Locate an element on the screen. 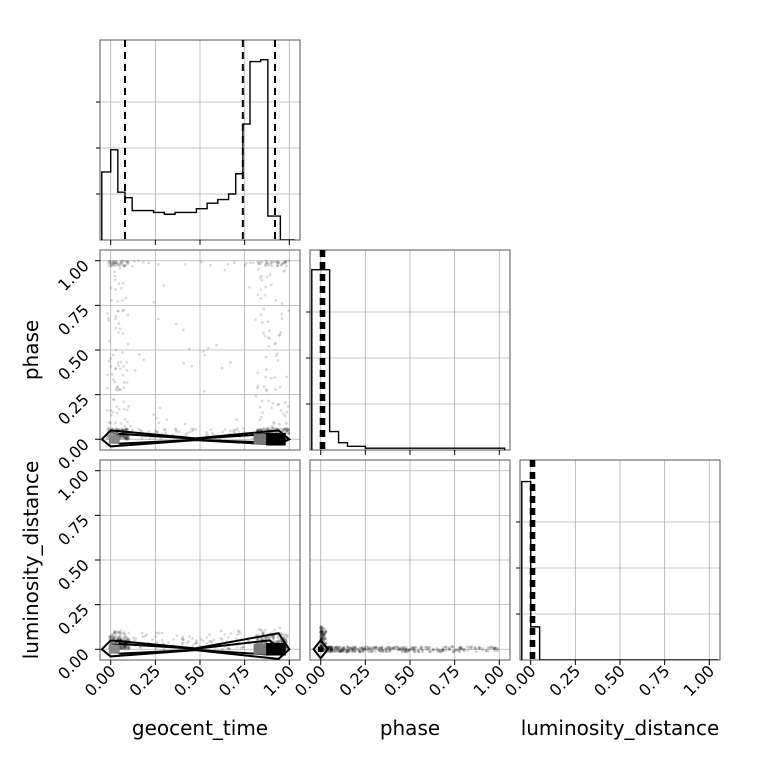  y-tick-label: 0.50 is located at coordinates (73, 364).